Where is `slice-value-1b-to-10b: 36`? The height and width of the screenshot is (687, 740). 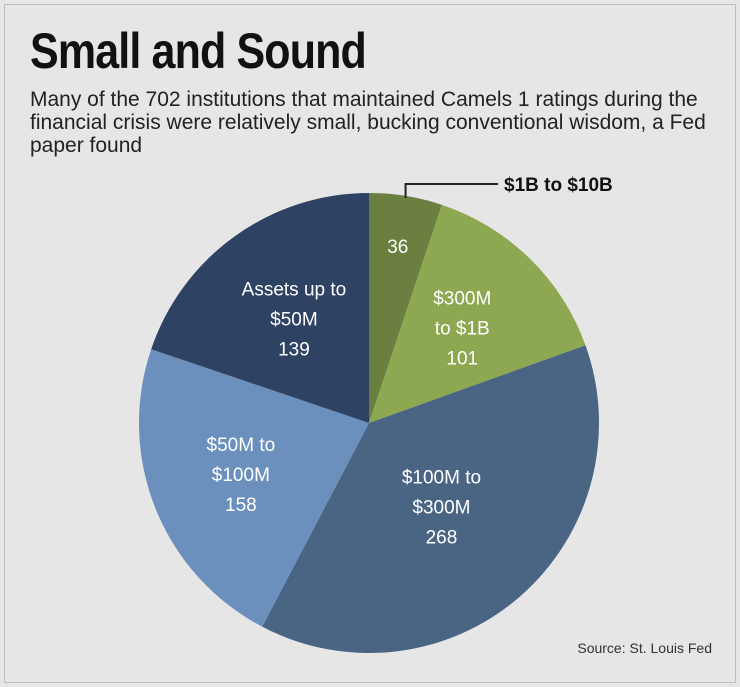
slice-value-1b-to-10b: 36 is located at coordinates (397, 247).